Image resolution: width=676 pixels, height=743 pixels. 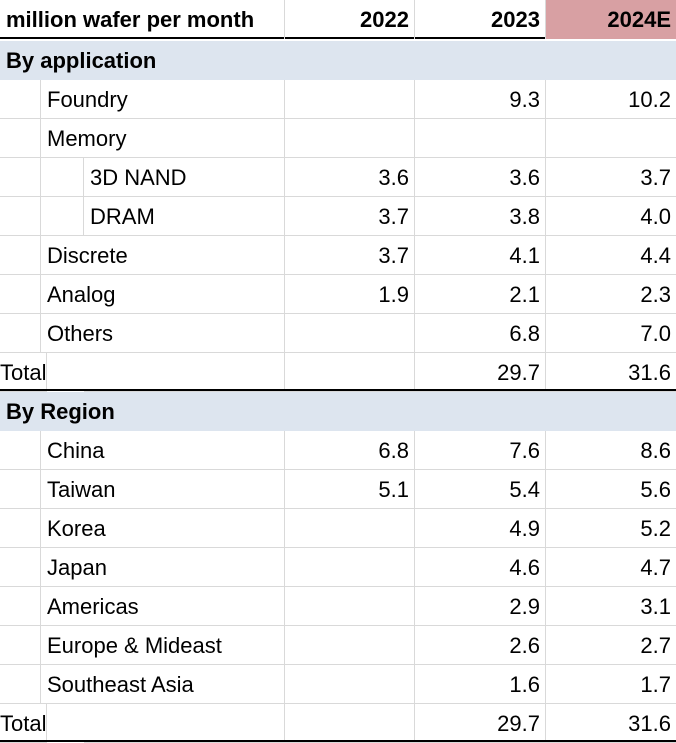 What do you see at coordinates (163, 294) in the screenshot?
I see `row-label: Analog` at bounding box center [163, 294].